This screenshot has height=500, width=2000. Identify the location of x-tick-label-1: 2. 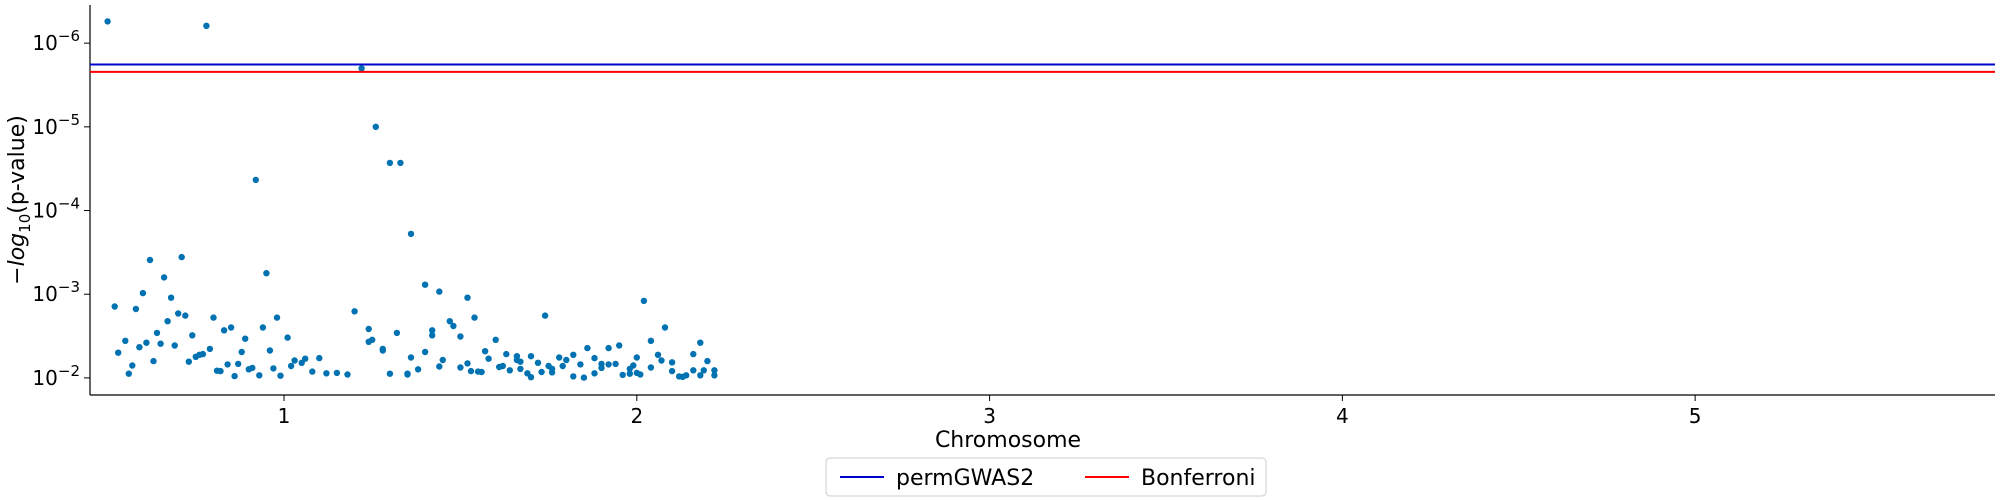
(636, 416).